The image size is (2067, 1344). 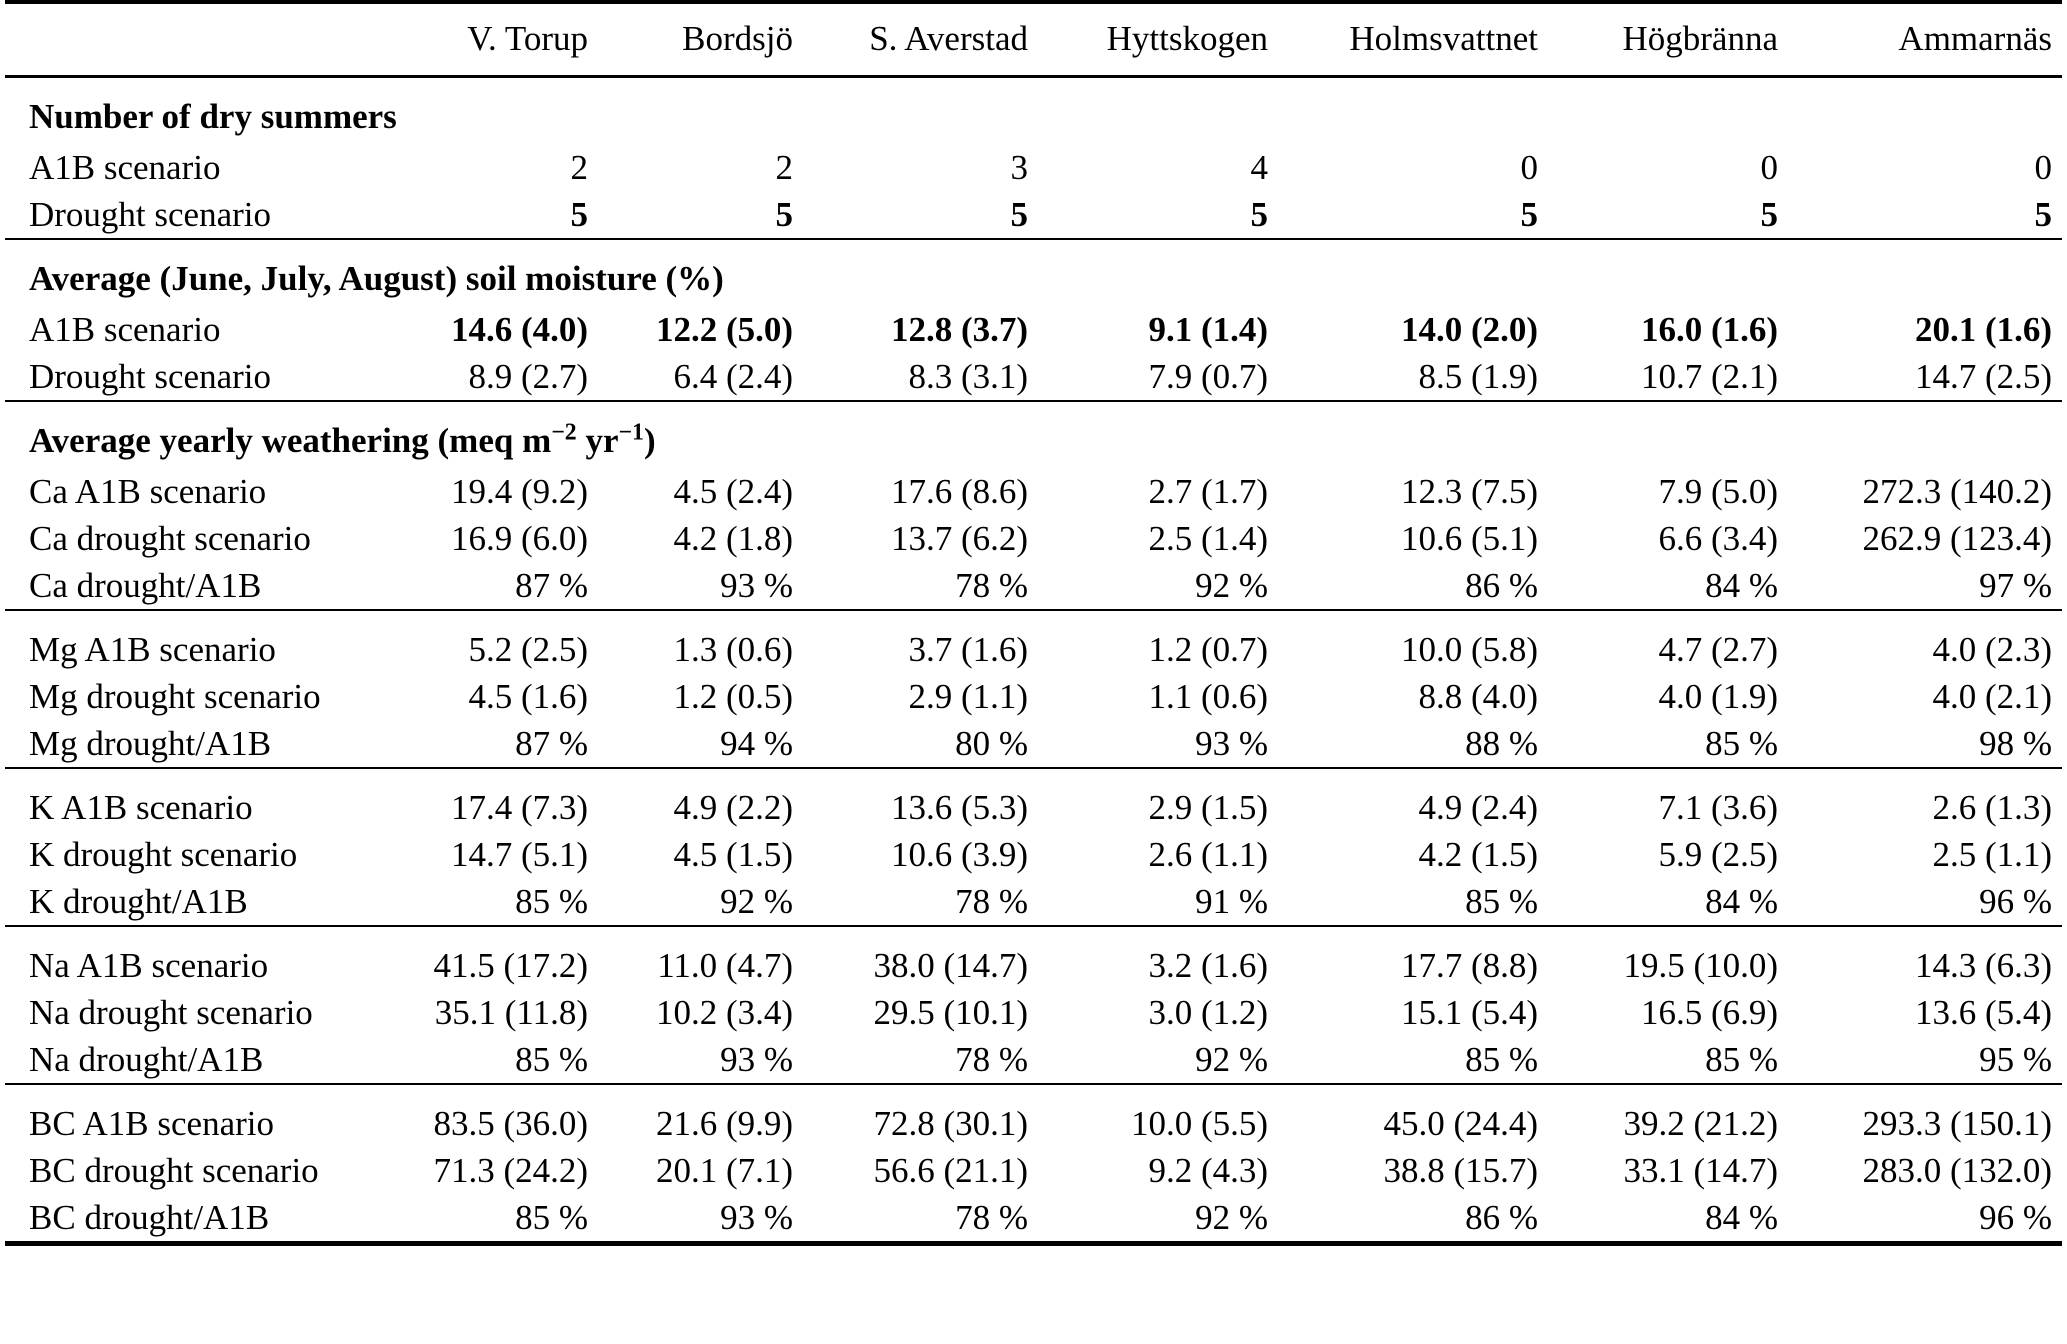 What do you see at coordinates (1469, 491) in the screenshot?
I see `value-cell: 12.3 (7.5)` at bounding box center [1469, 491].